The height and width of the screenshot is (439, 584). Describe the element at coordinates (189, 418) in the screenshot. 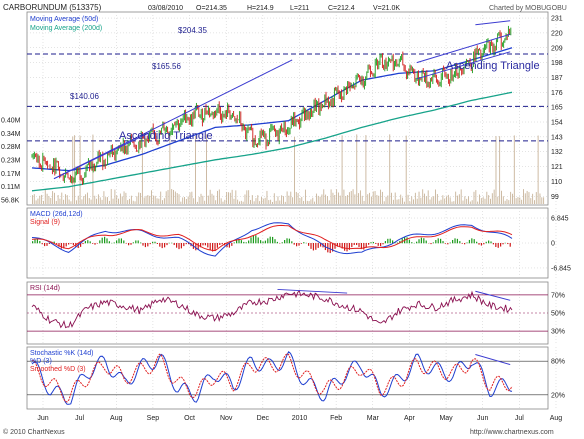

I see `x-tick-label: Oct` at that location.